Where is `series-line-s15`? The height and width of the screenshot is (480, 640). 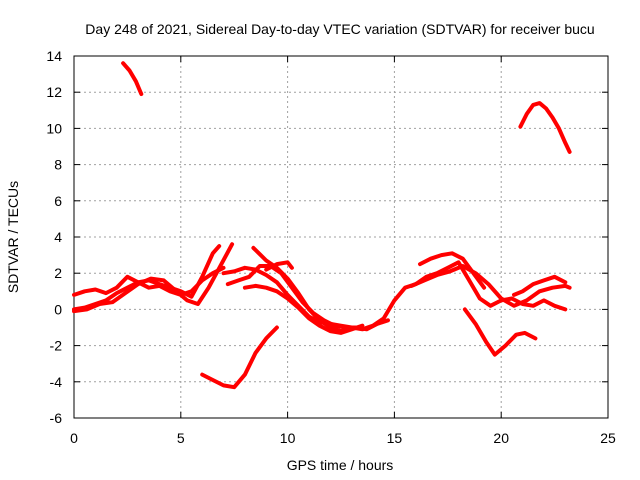 series-line-s15 is located at coordinates (500, 332).